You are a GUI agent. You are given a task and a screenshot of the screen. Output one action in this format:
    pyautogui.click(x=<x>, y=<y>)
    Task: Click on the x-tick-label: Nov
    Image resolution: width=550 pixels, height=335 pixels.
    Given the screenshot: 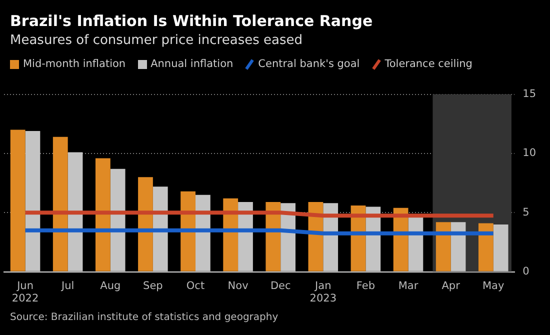 What is the action you would take?
    pyautogui.click(x=238, y=286)
    